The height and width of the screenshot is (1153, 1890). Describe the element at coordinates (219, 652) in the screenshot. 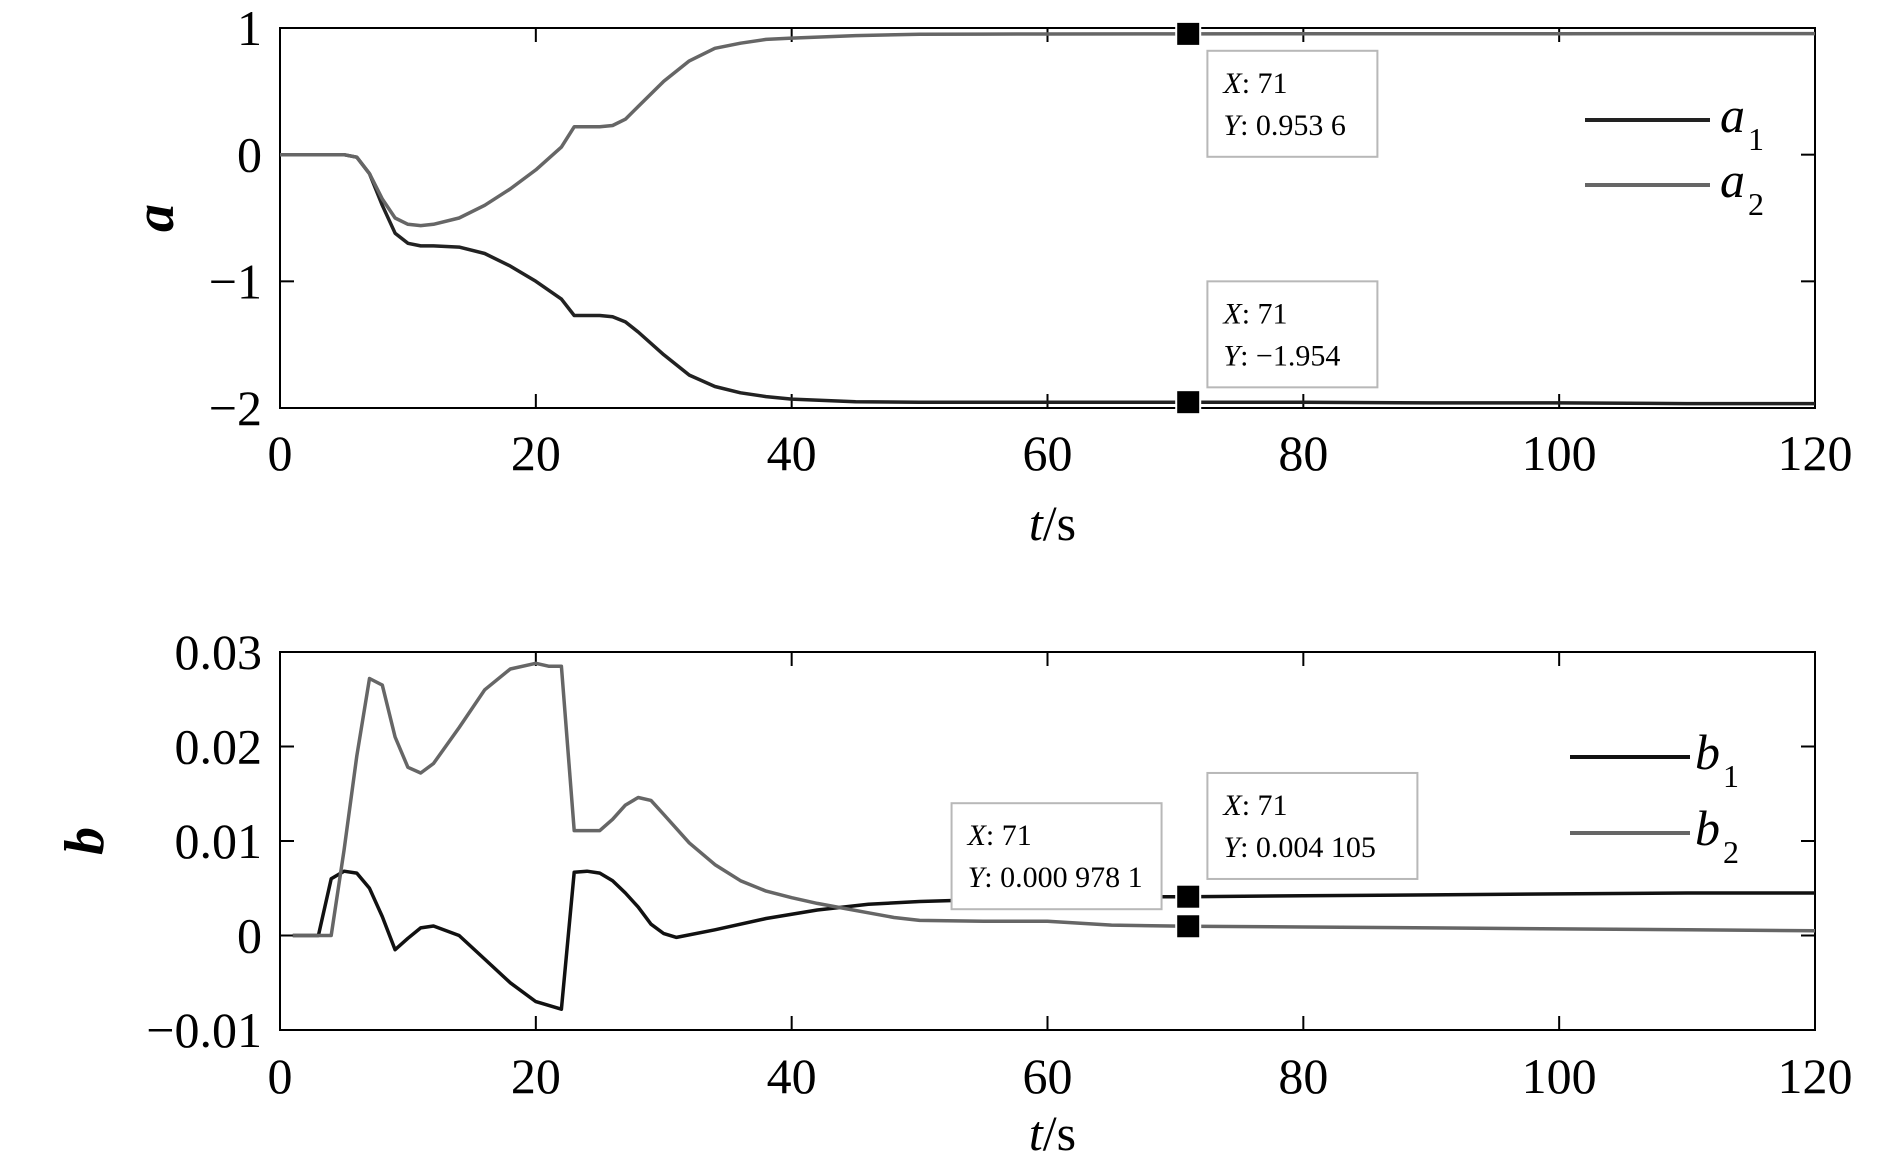

I see `y-tick-label: 0.03` at that location.